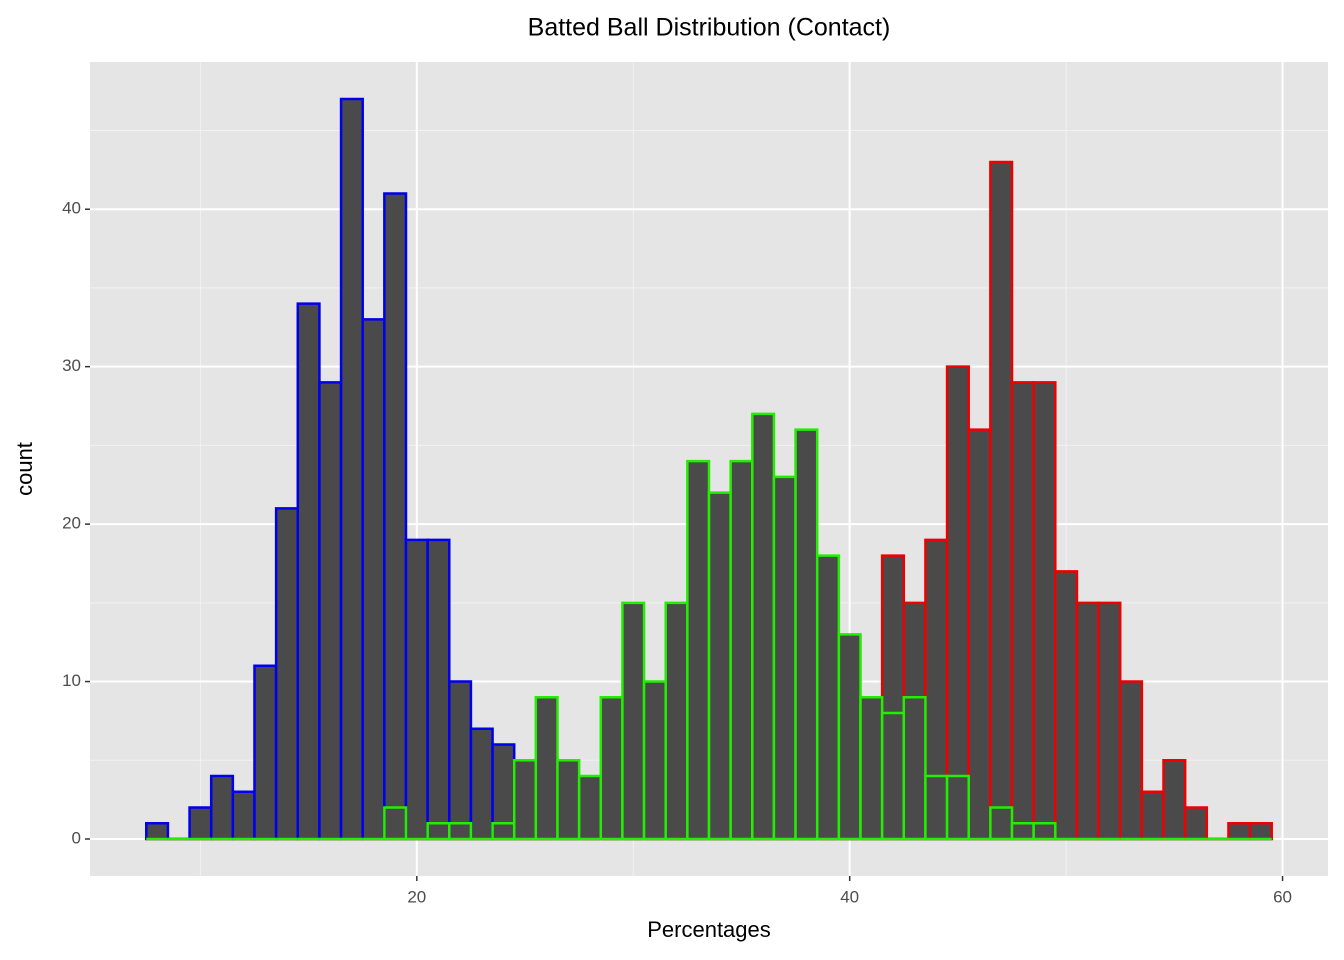  Describe the element at coordinates (1282, 896) in the screenshot. I see `x-tick-label: 60` at that location.